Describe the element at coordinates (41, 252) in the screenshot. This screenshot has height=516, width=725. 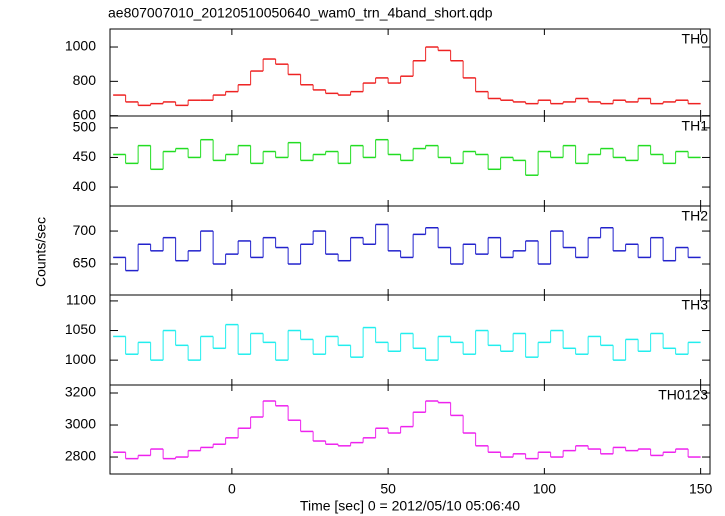
I see `y-axis-label: Counts/sec` at that location.